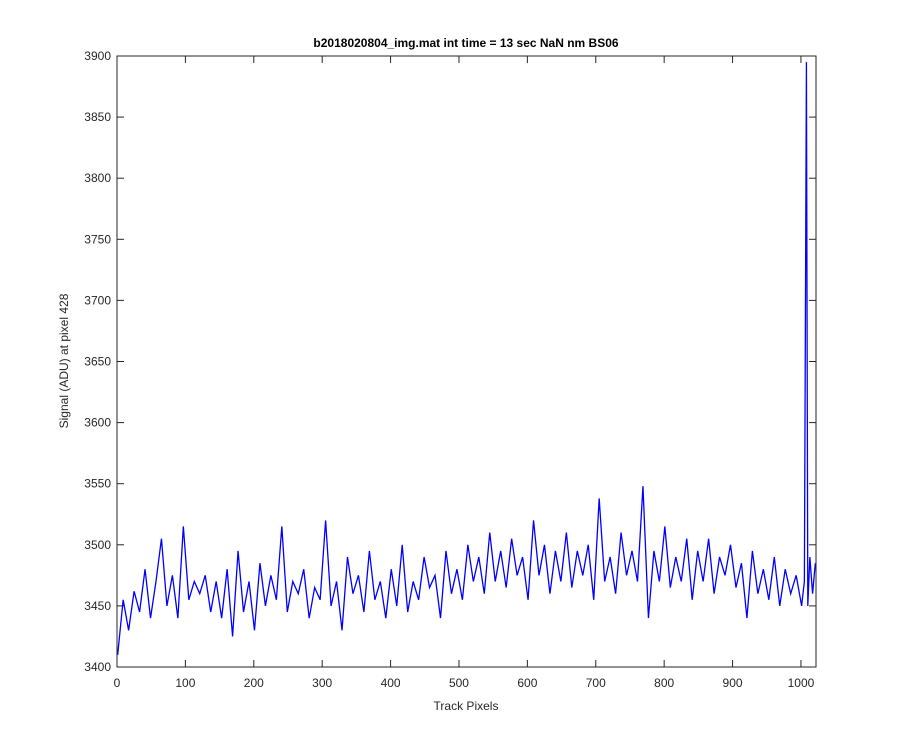 This screenshot has width=900, height=750. I want to click on x-tick-label: 1000, so click(801, 683).